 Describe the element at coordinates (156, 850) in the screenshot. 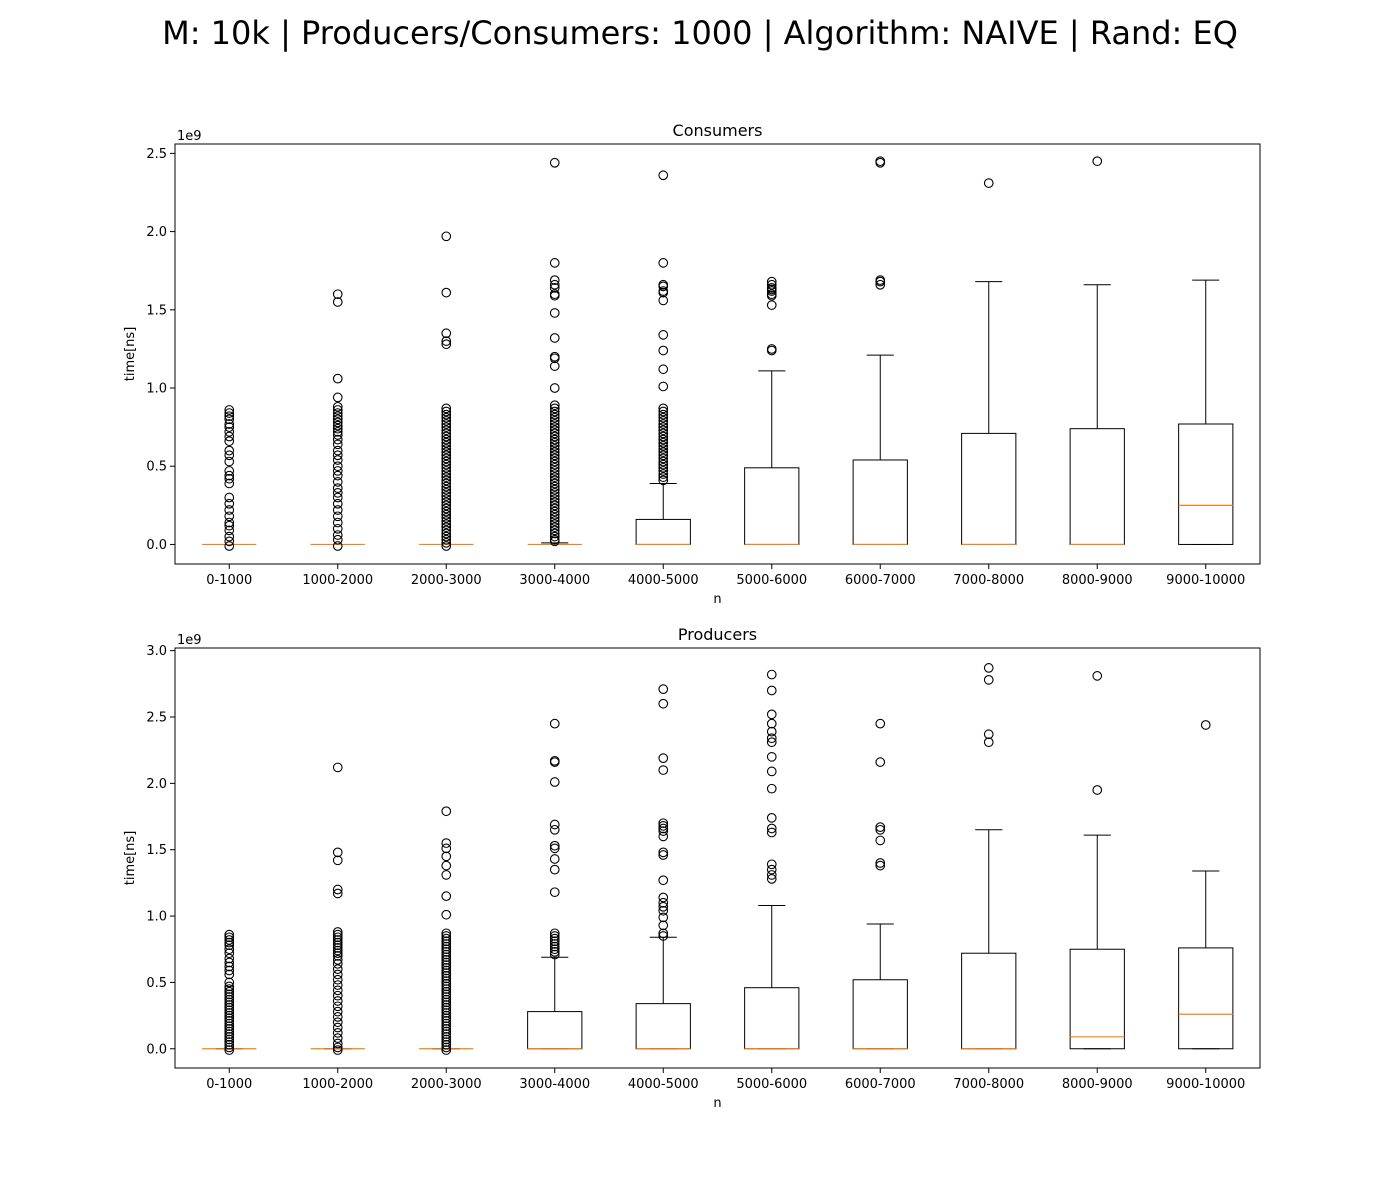

I see `y-tick-label: 1.5` at that location.